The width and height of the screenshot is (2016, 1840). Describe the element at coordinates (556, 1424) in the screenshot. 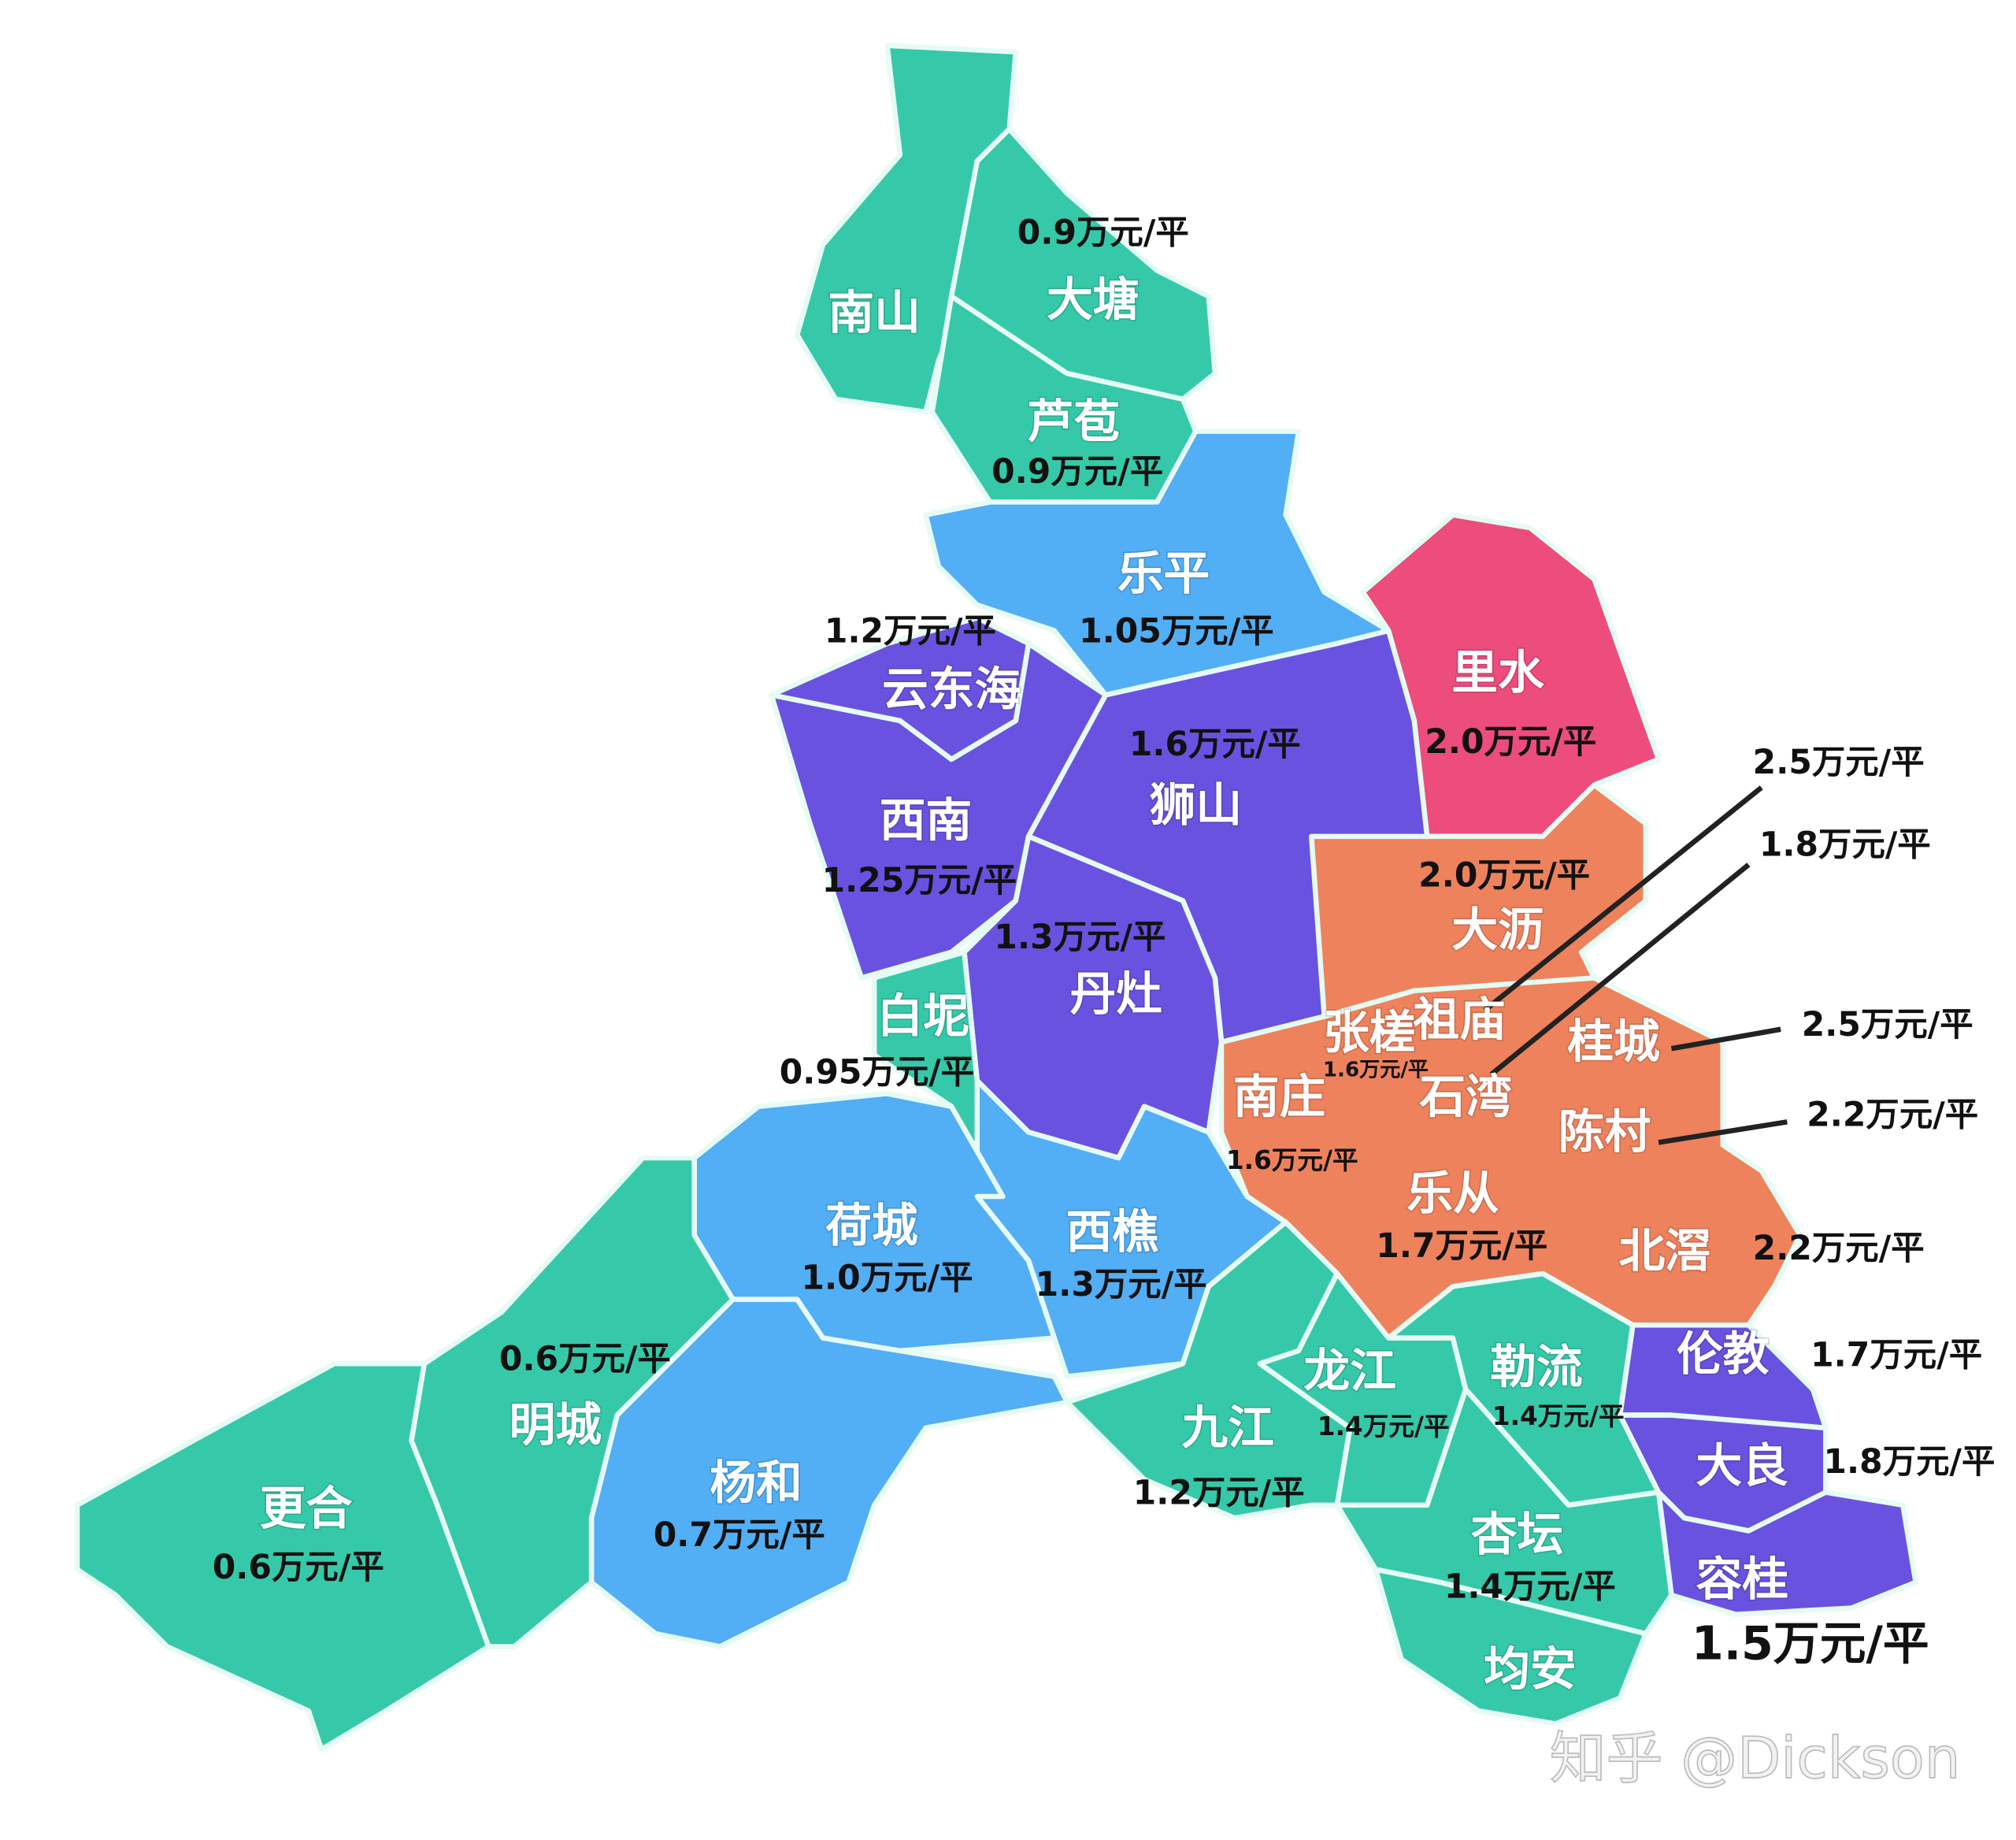

I see `region-name: 明城` at that location.